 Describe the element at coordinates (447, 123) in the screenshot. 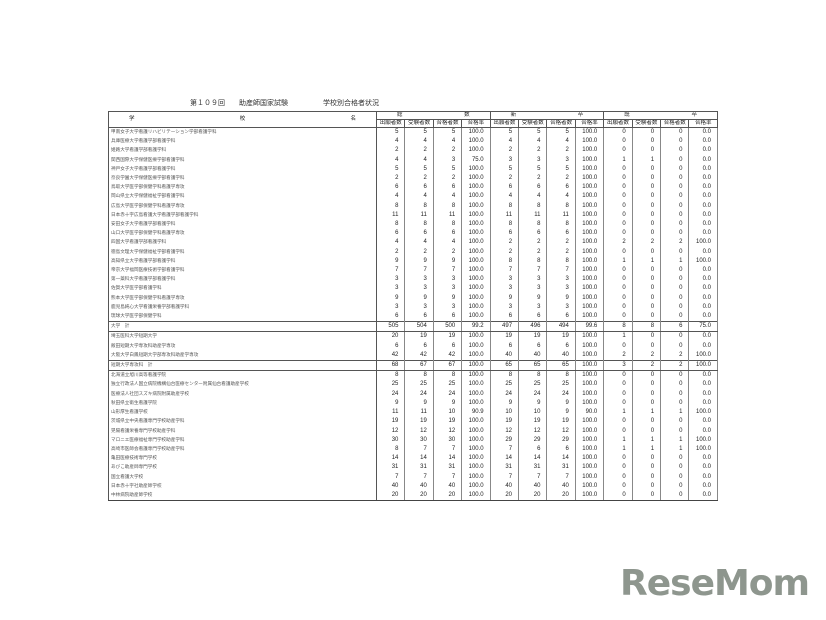

I see `subheader-passers: 合格者数` at that location.